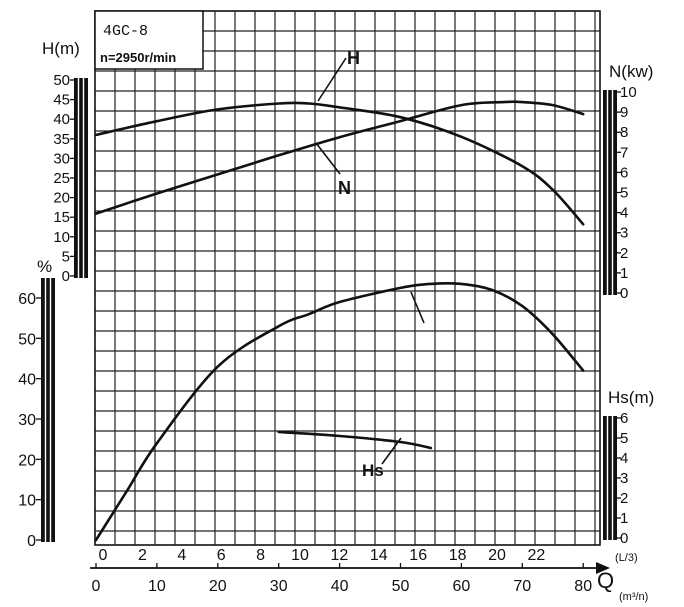 This screenshot has width=684, height=607. Describe the element at coordinates (624, 518) in the screenshot. I see `suction-tick-label: 1` at that location.